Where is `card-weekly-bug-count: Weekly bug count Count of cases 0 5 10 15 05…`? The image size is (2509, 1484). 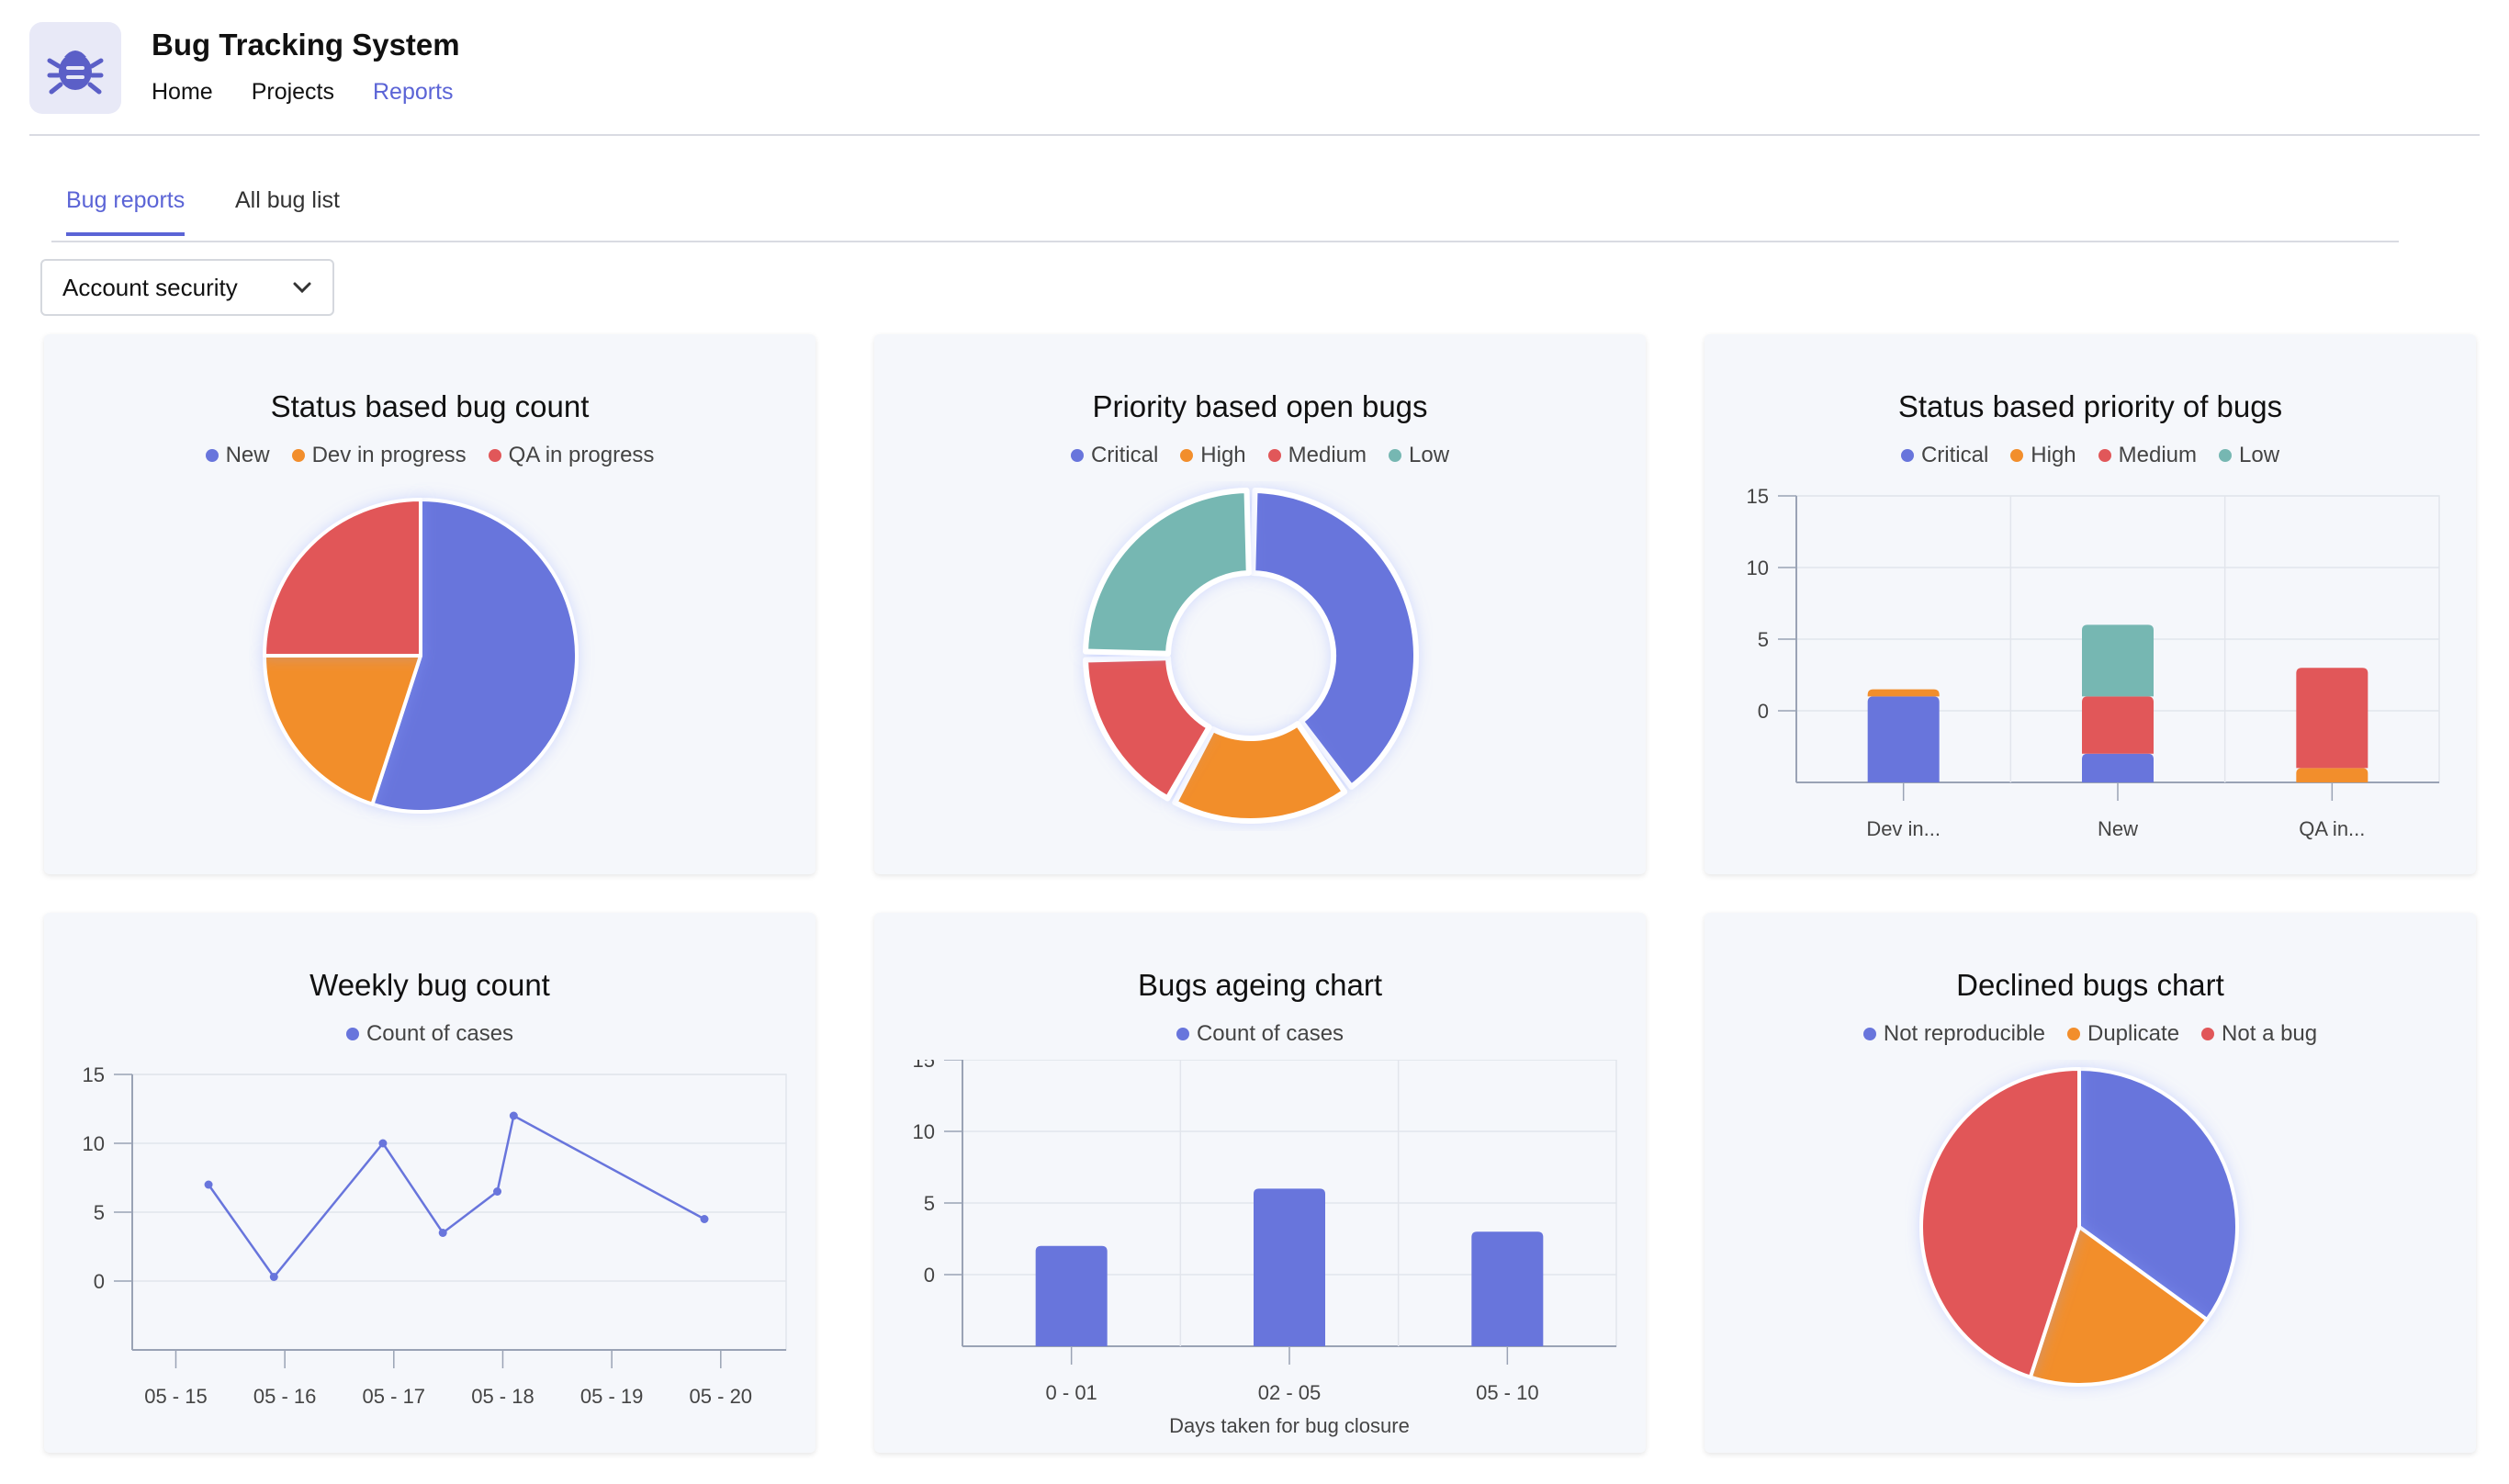 card-weekly-bug-count: Weekly bug count Count of cases 0 5 10 15 05… is located at coordinates (430, 1183).